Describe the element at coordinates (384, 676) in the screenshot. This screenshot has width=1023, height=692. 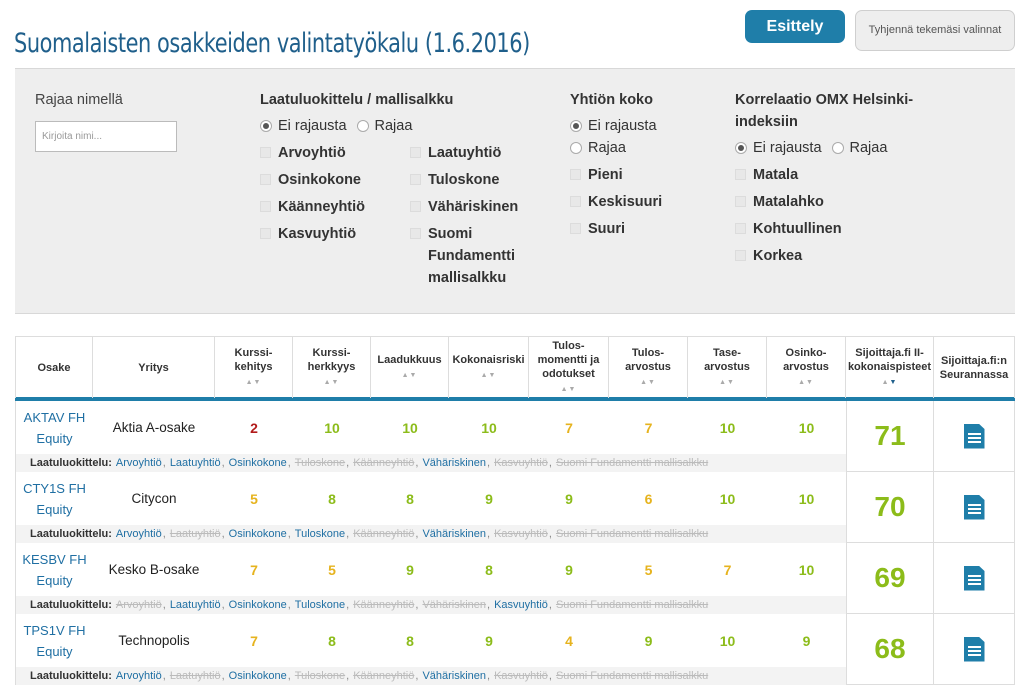
I see `quality-tag: Käänneyhtiö` at that location.